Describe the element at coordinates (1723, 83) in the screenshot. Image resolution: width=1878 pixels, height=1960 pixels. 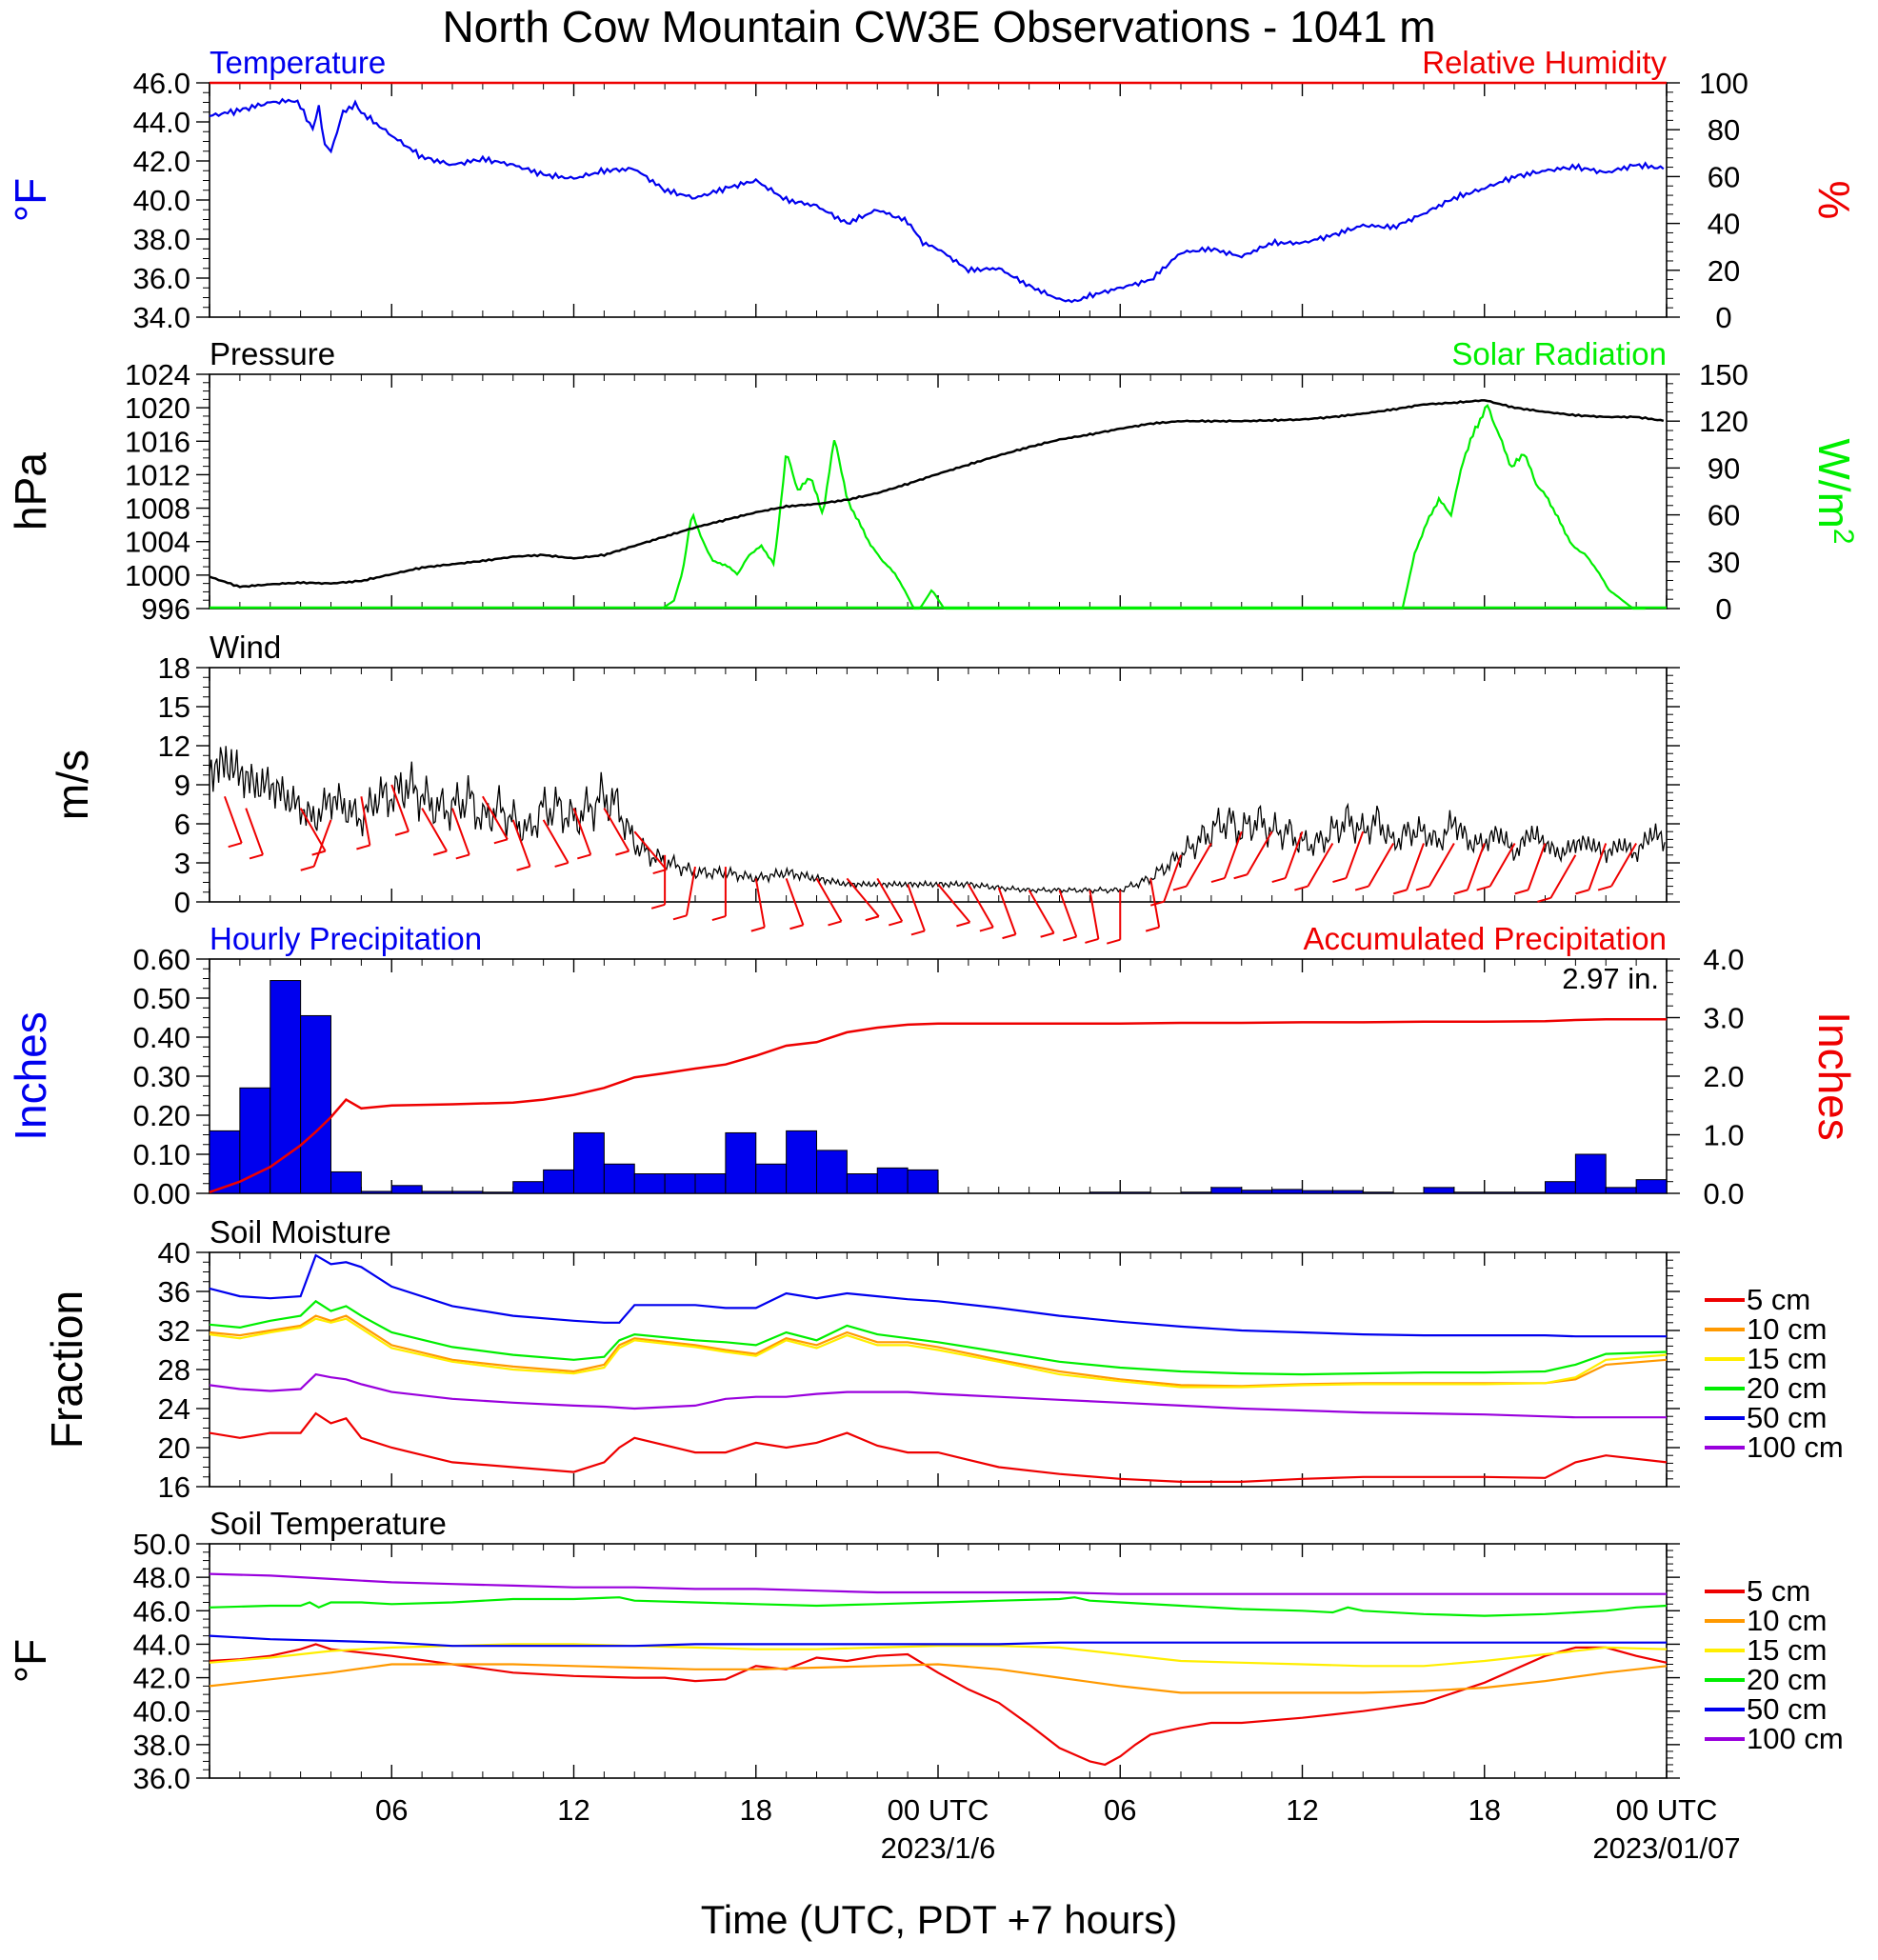
I see `y2-tick-label: 100` at that location.